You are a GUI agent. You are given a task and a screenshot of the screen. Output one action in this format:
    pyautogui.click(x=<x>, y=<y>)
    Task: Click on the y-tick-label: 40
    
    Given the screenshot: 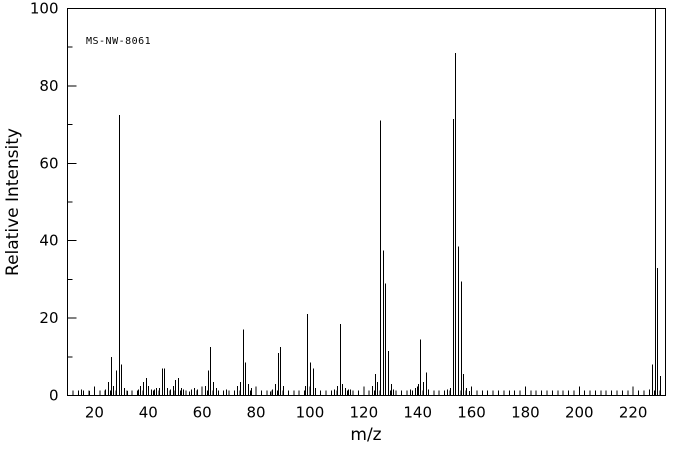 What is the action you would take?
    pyautogui.click(x=48, y=241)
    